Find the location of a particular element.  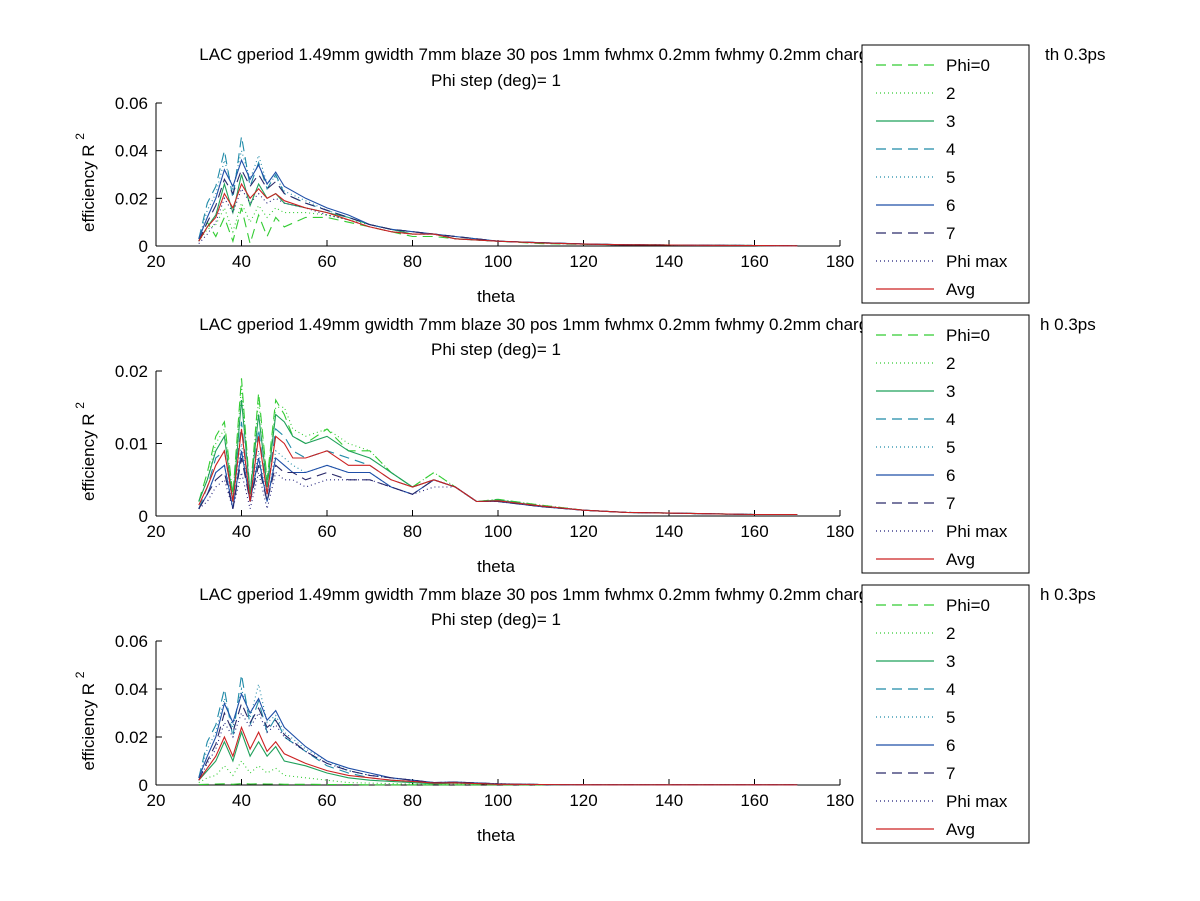

y-tick-label: 0.06 is located at coordinates (131, 641).